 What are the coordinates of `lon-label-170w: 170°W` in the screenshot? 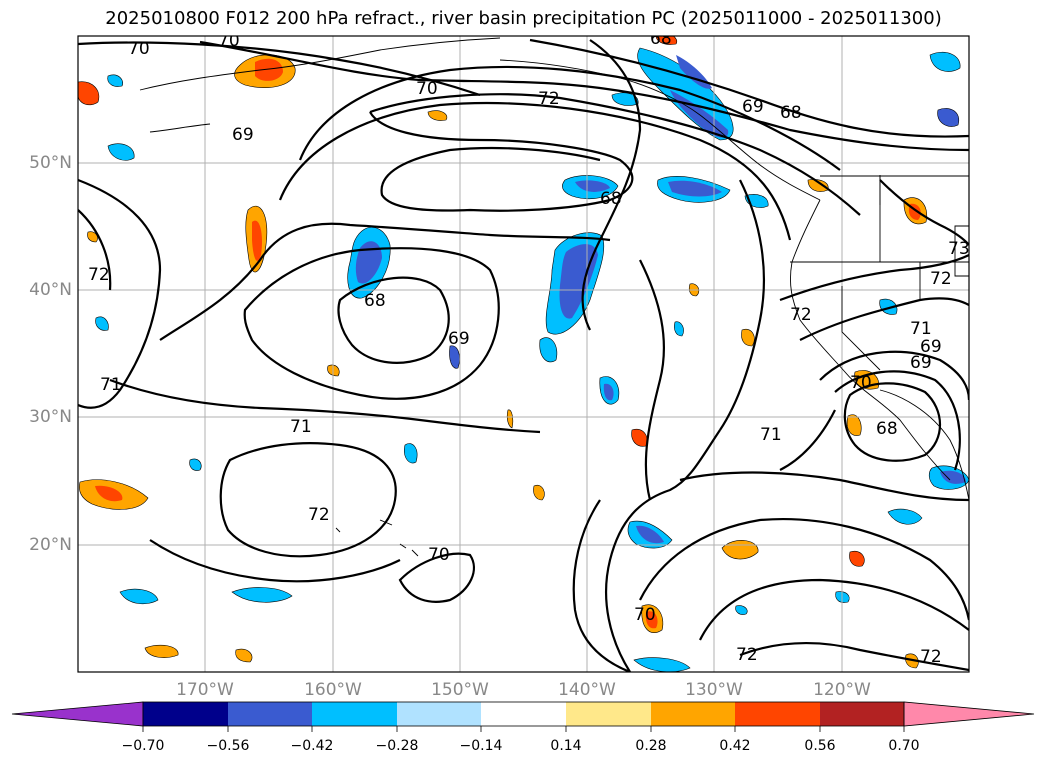 It's located at (205, 690).